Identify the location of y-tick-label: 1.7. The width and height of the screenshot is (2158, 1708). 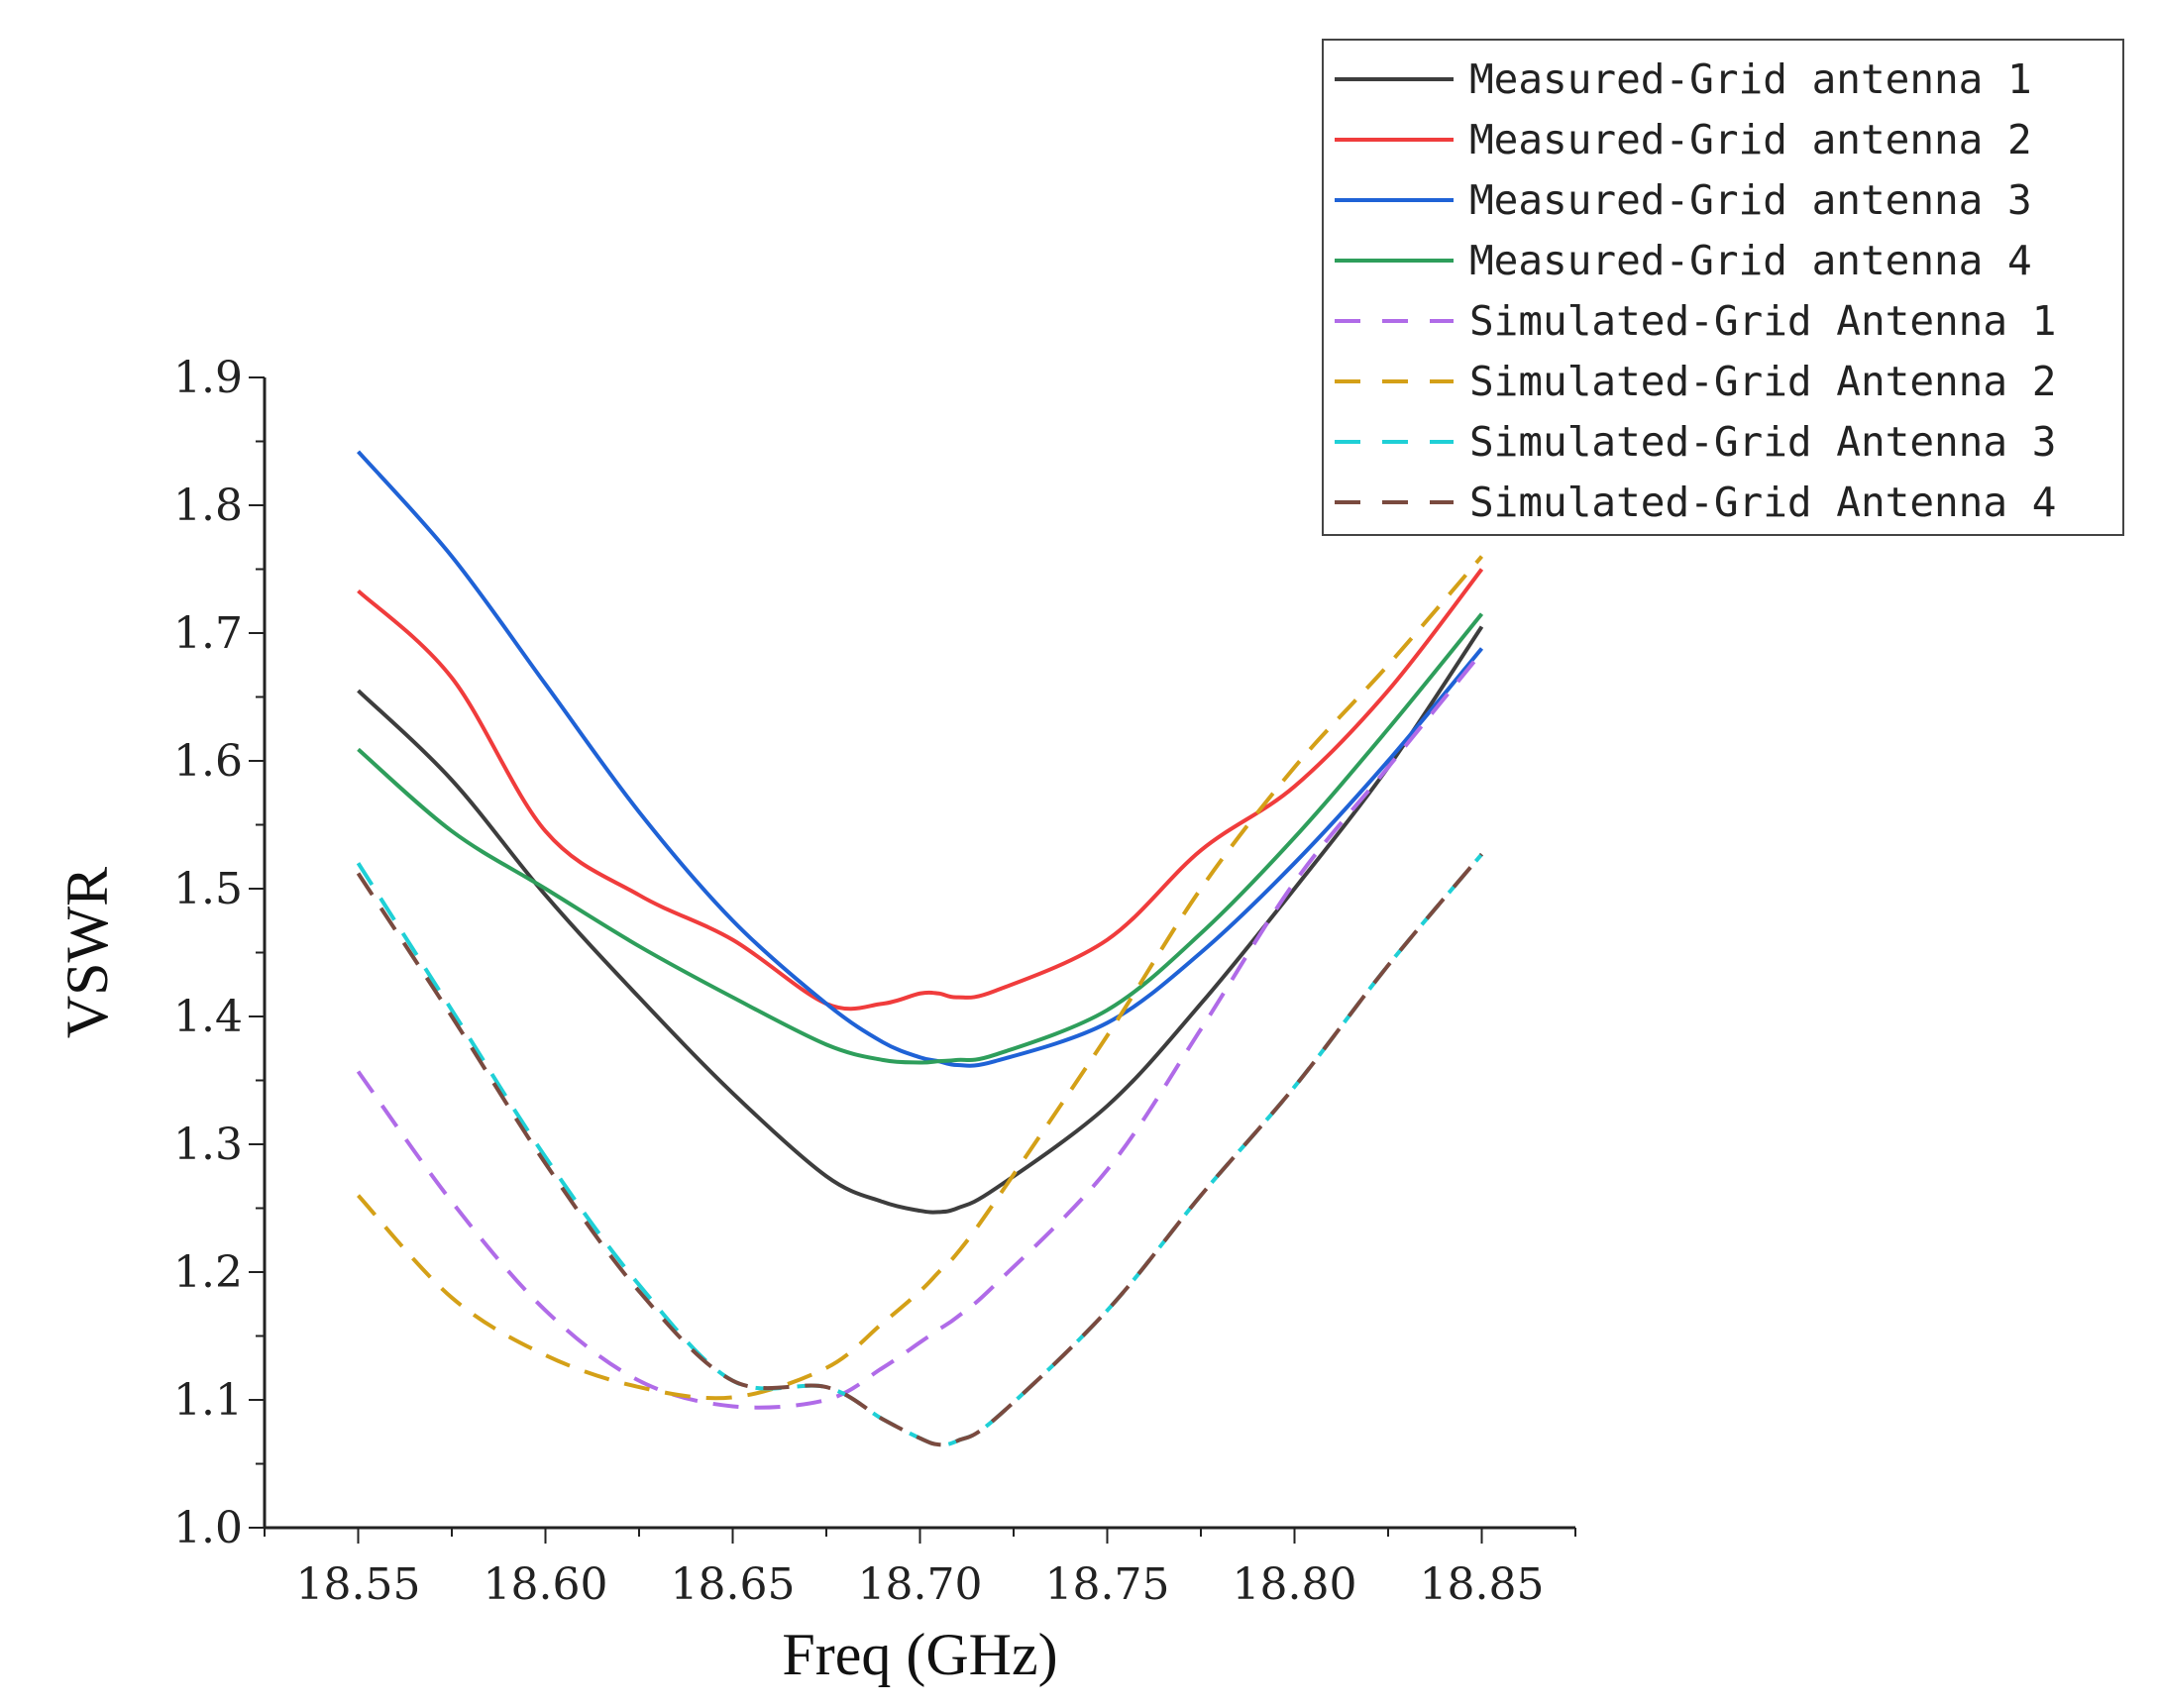
(208, 633).